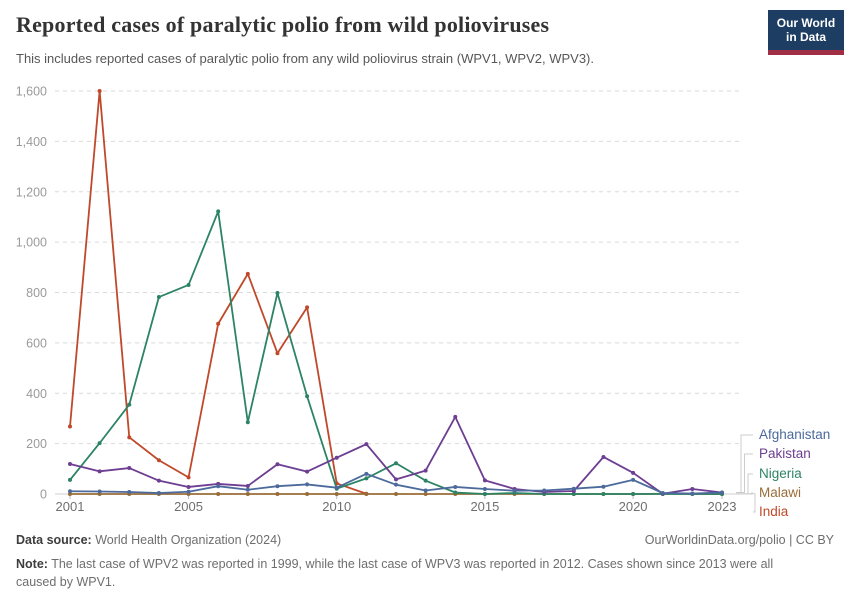  Describe the element at coordinates (780, 473) in the screenshot. I see `legend-label-nigeria: Nigeria` at that location.